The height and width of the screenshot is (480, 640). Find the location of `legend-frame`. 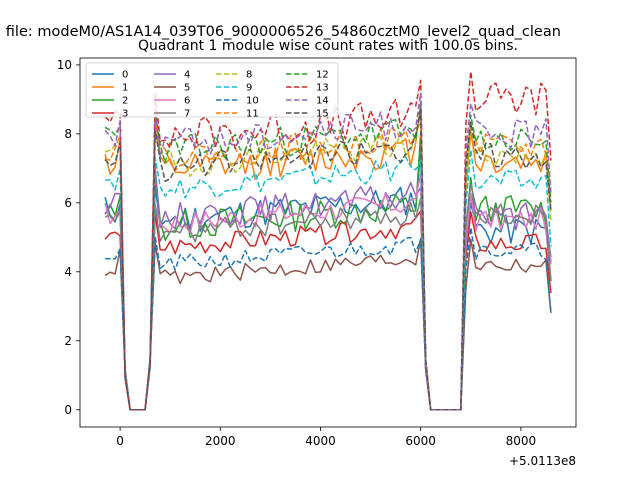

legend-frame is located at coordinates (212, 90).